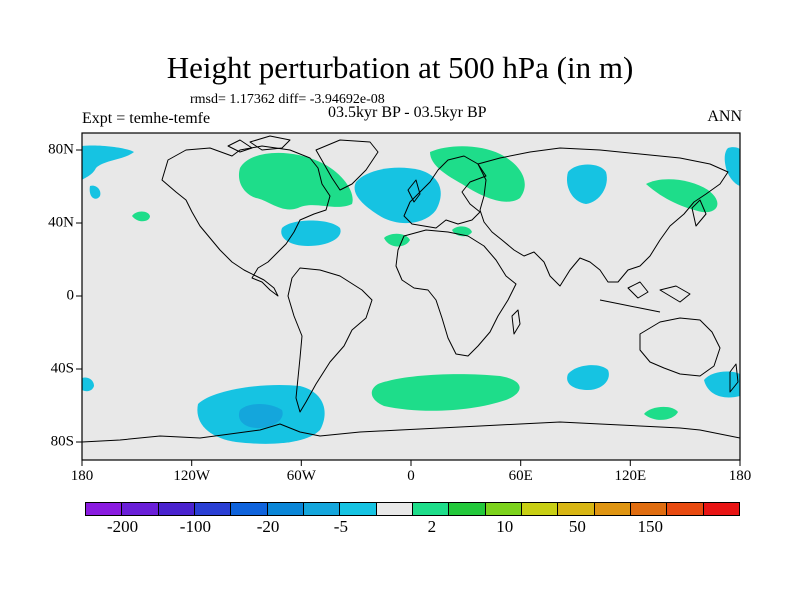 This screenshot has width=800, height=600. What do you see at coordinates (61, 149) in the screenshot?
I see `lat-tick-label: 80N` at bounding box center [61, 149].